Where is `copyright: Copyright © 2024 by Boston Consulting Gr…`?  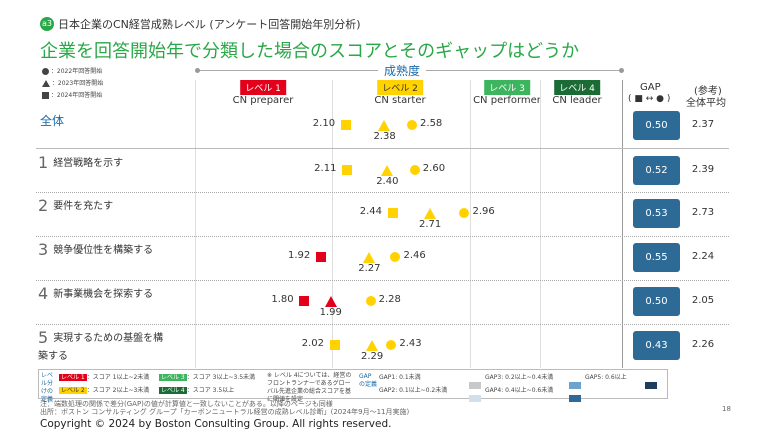
copyright: Copyright © 2024 by Boston Consulting Gr… is located at coordinates (216, 424).